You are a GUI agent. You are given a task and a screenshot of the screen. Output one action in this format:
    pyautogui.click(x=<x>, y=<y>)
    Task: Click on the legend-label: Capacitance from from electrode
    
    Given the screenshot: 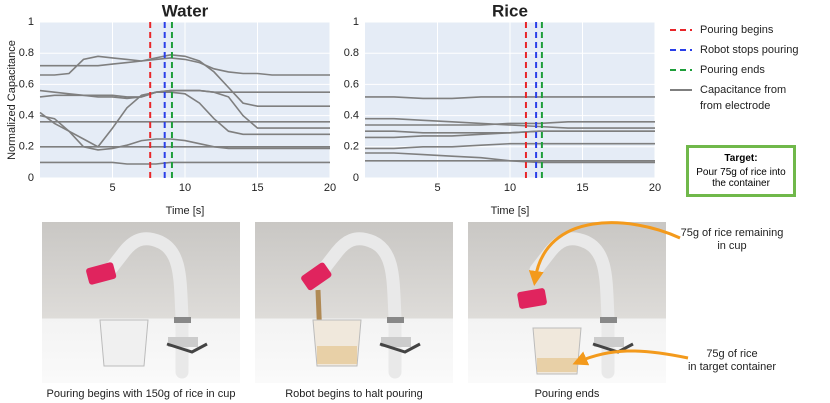 What is the action you would take?
    pyautogui.click(x=743, y=98)
    